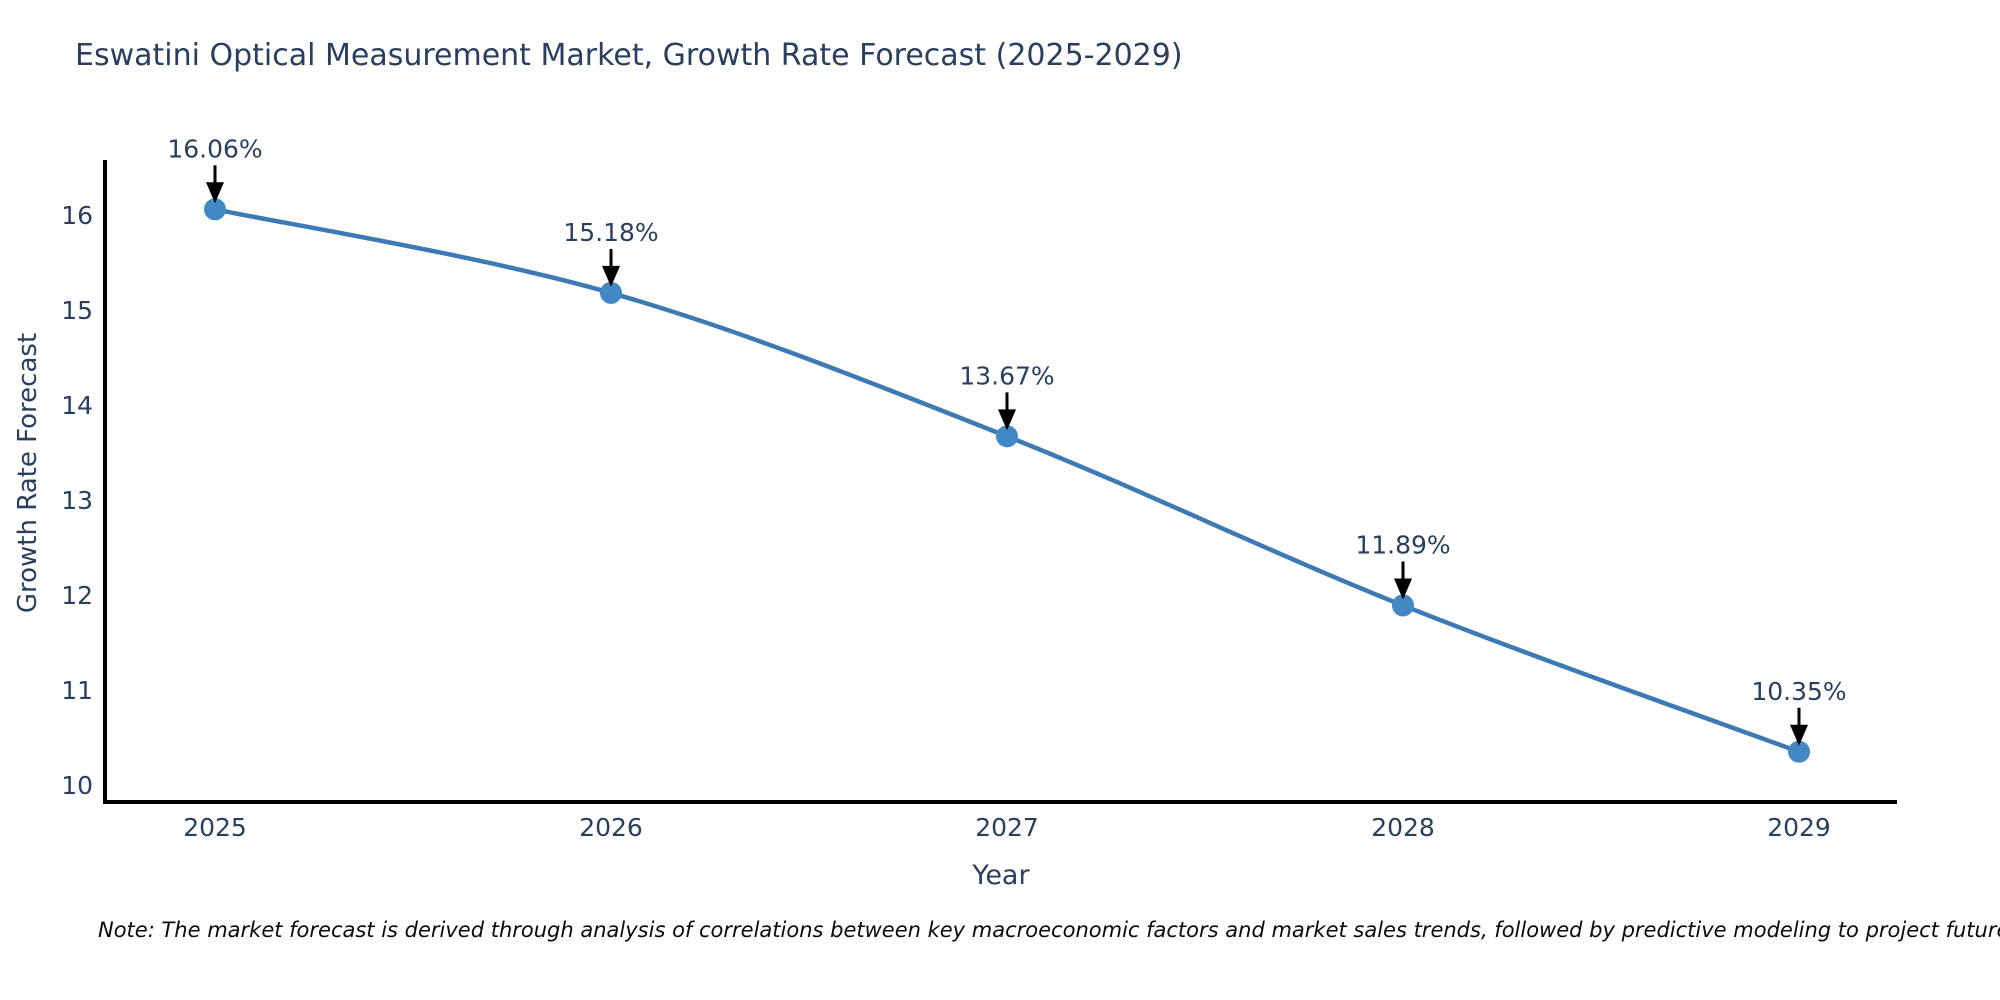  I want to click on data-point-label: 13.67%, so click(1006, 375).